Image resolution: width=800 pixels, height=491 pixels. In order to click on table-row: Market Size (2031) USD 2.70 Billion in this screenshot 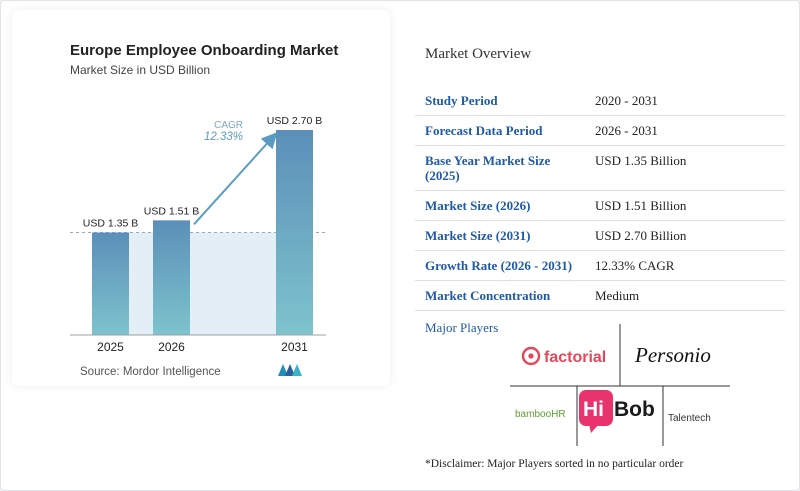, I will do `click(600, 235)`.